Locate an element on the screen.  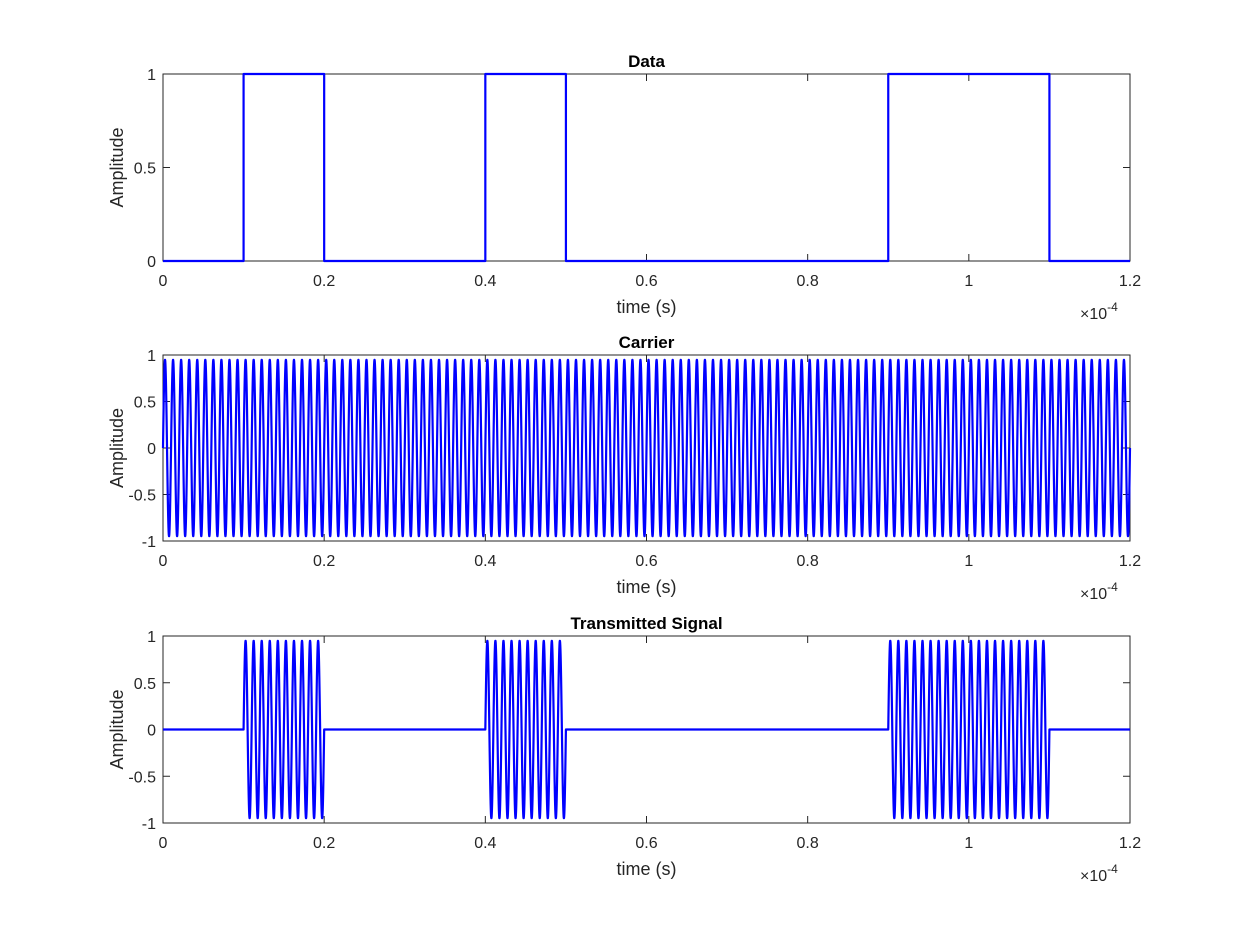
subplot-title: Data is located at coordinates (646, 61).